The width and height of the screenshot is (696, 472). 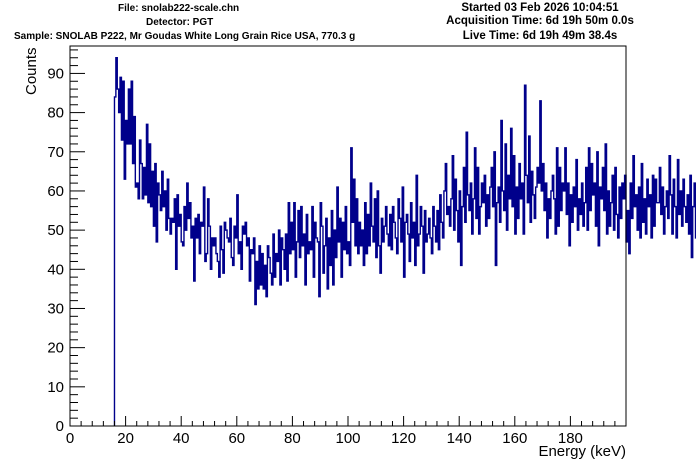 What do you see at coordinates (125, 438) in the screenshot?
I see `x-tick-label: 20` at bounding box center [125, 438].